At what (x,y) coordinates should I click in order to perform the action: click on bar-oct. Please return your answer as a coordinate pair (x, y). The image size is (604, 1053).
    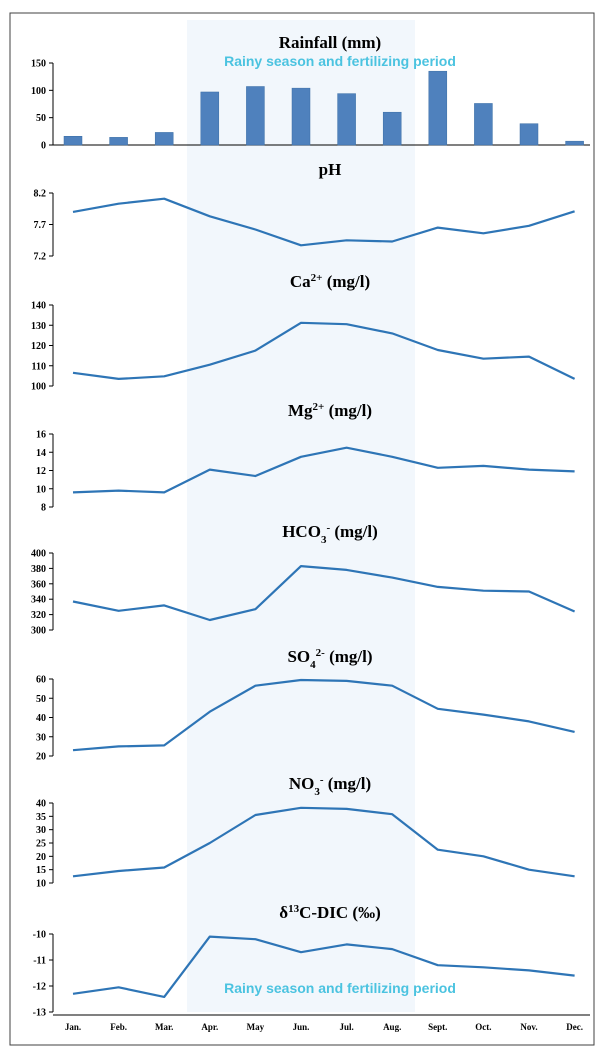
    Looking at the image, I should click on (483, 124).